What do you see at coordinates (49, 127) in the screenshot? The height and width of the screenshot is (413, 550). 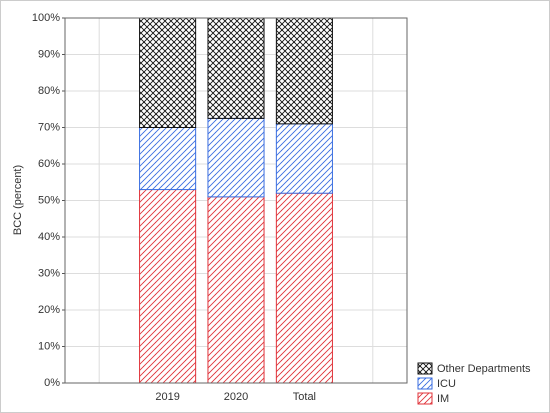 I see `y-tick-label: 70%` at bounding box center [49, 127].